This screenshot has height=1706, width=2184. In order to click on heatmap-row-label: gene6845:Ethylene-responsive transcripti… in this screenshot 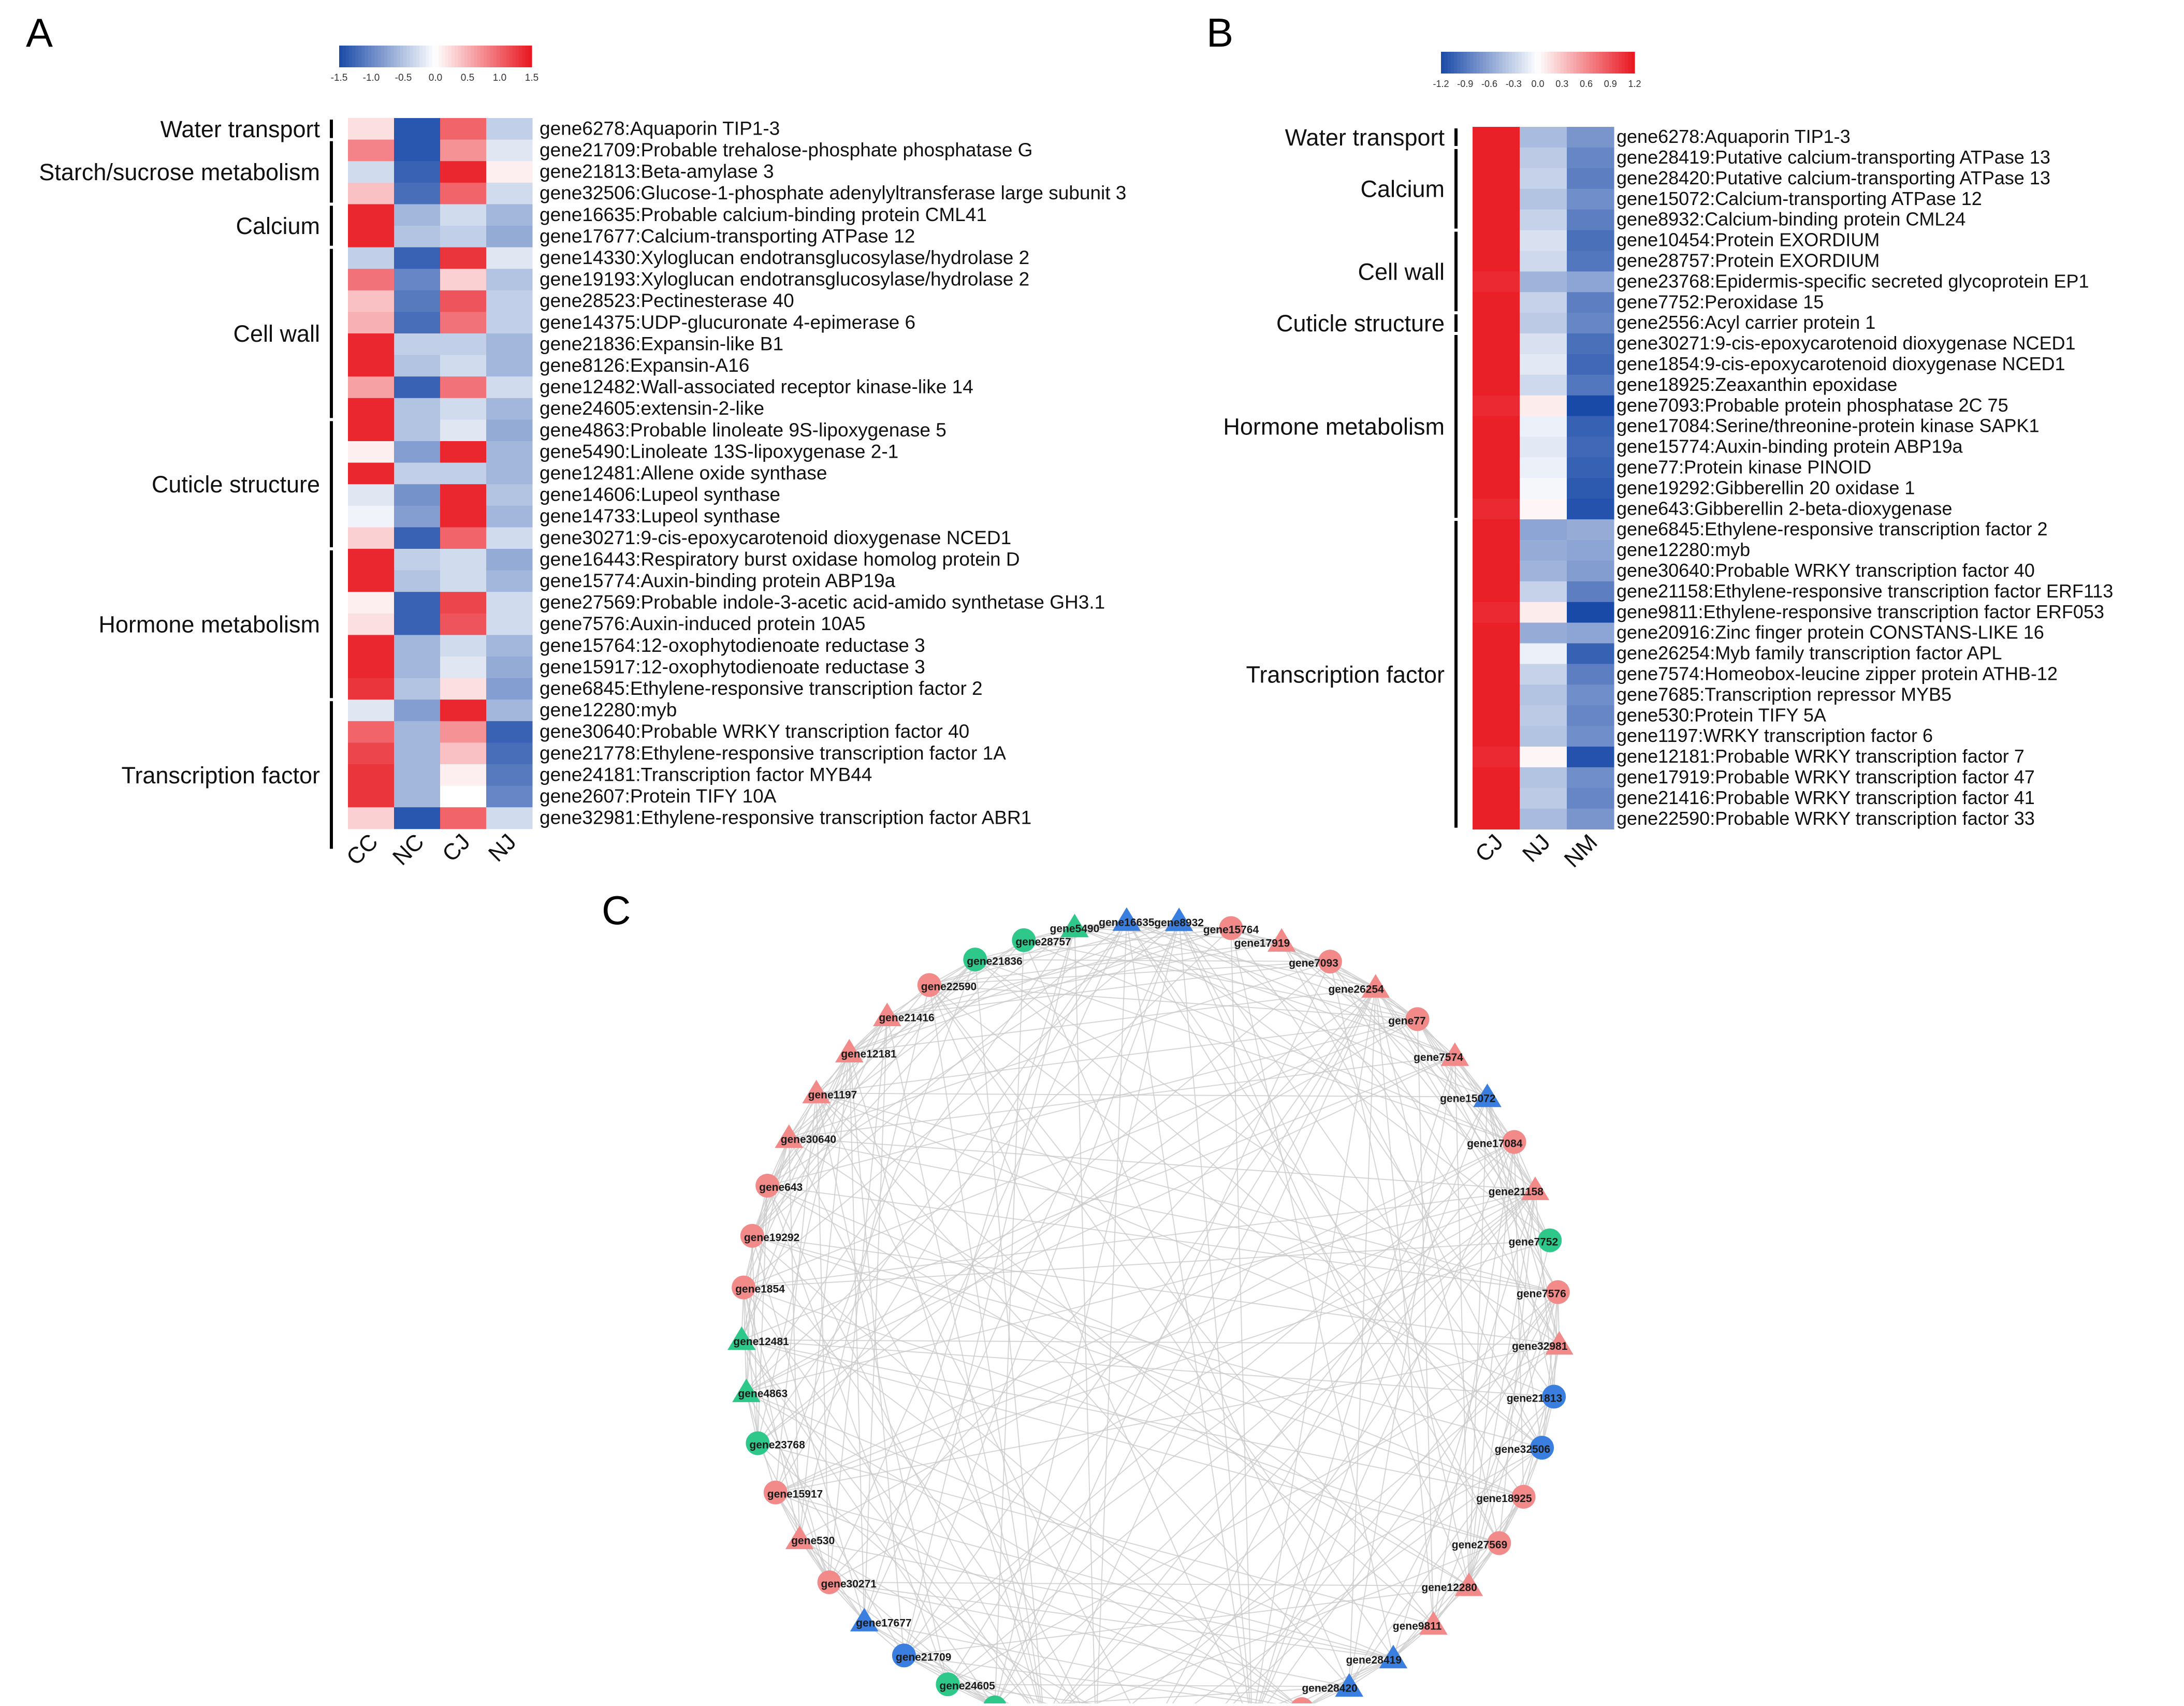, I will do `click(762, 688)`.